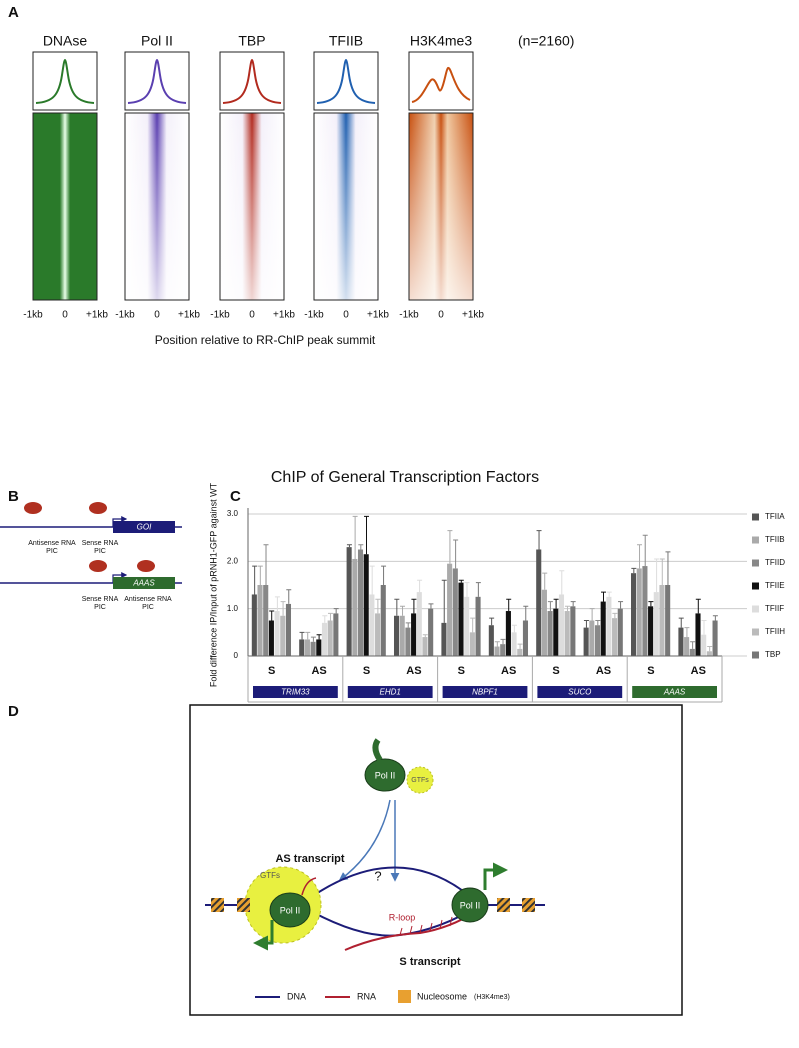  I want to click on rna, so click(309, 886).